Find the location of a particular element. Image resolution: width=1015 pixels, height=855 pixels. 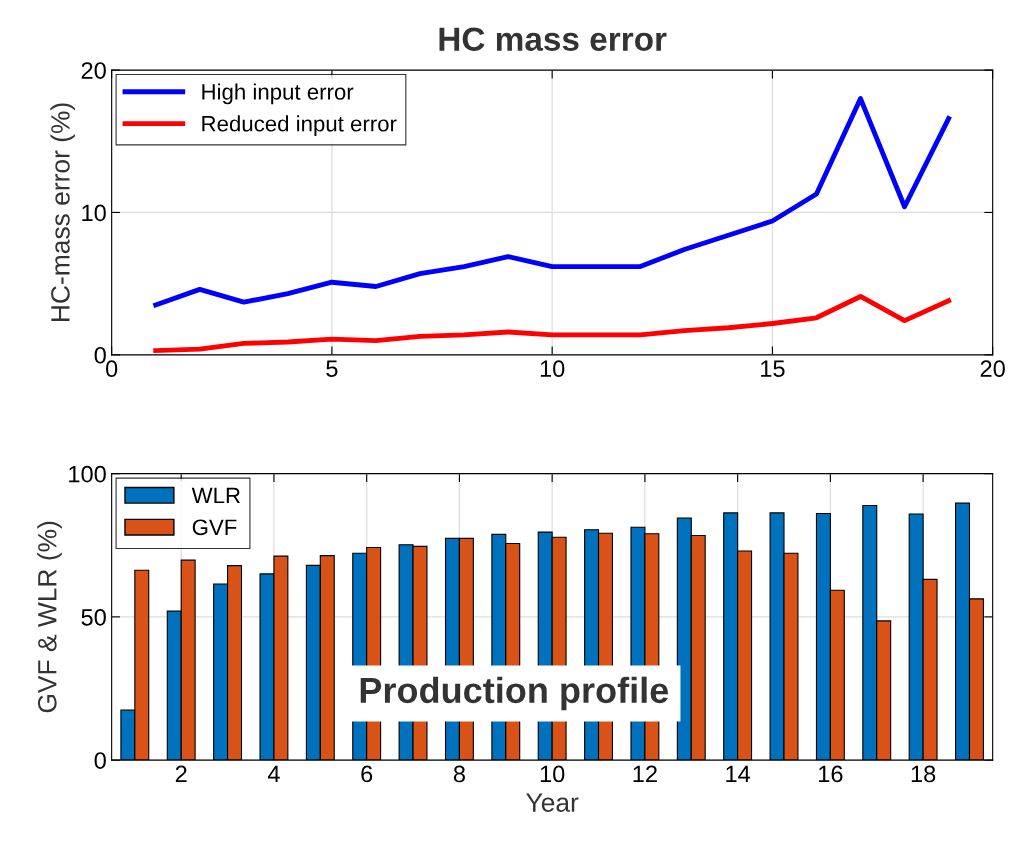

x-tick-label: 18 is located at coordinates (923, 774).